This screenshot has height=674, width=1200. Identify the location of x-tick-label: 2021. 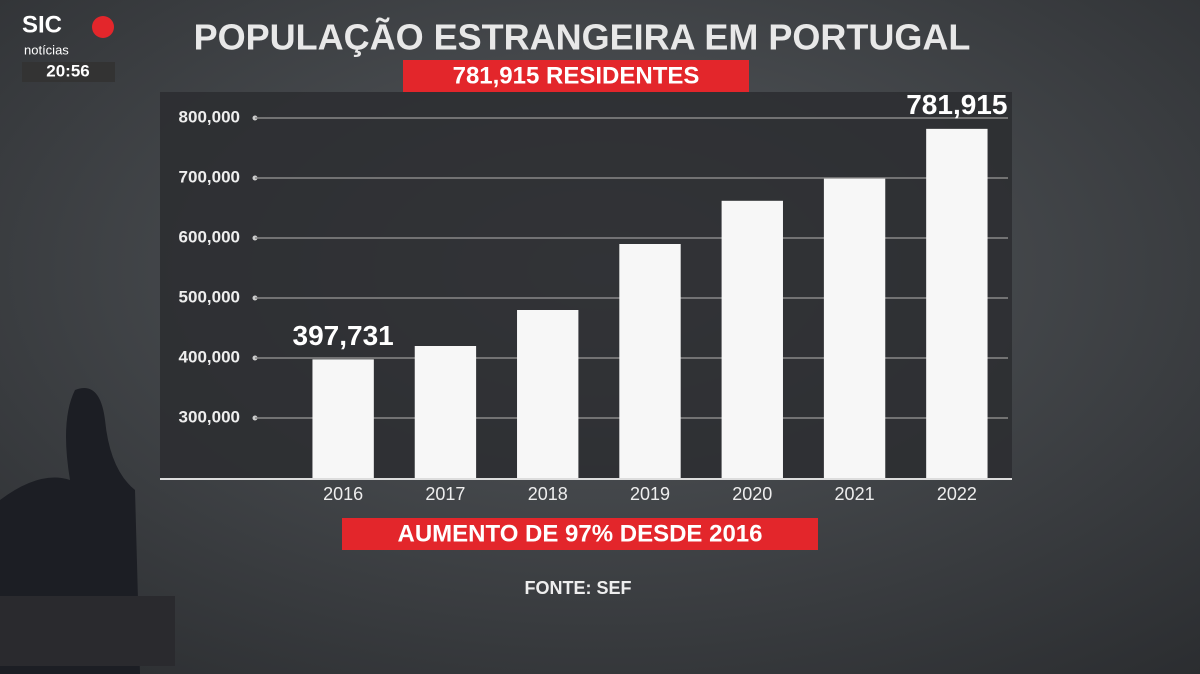
(855, 494).